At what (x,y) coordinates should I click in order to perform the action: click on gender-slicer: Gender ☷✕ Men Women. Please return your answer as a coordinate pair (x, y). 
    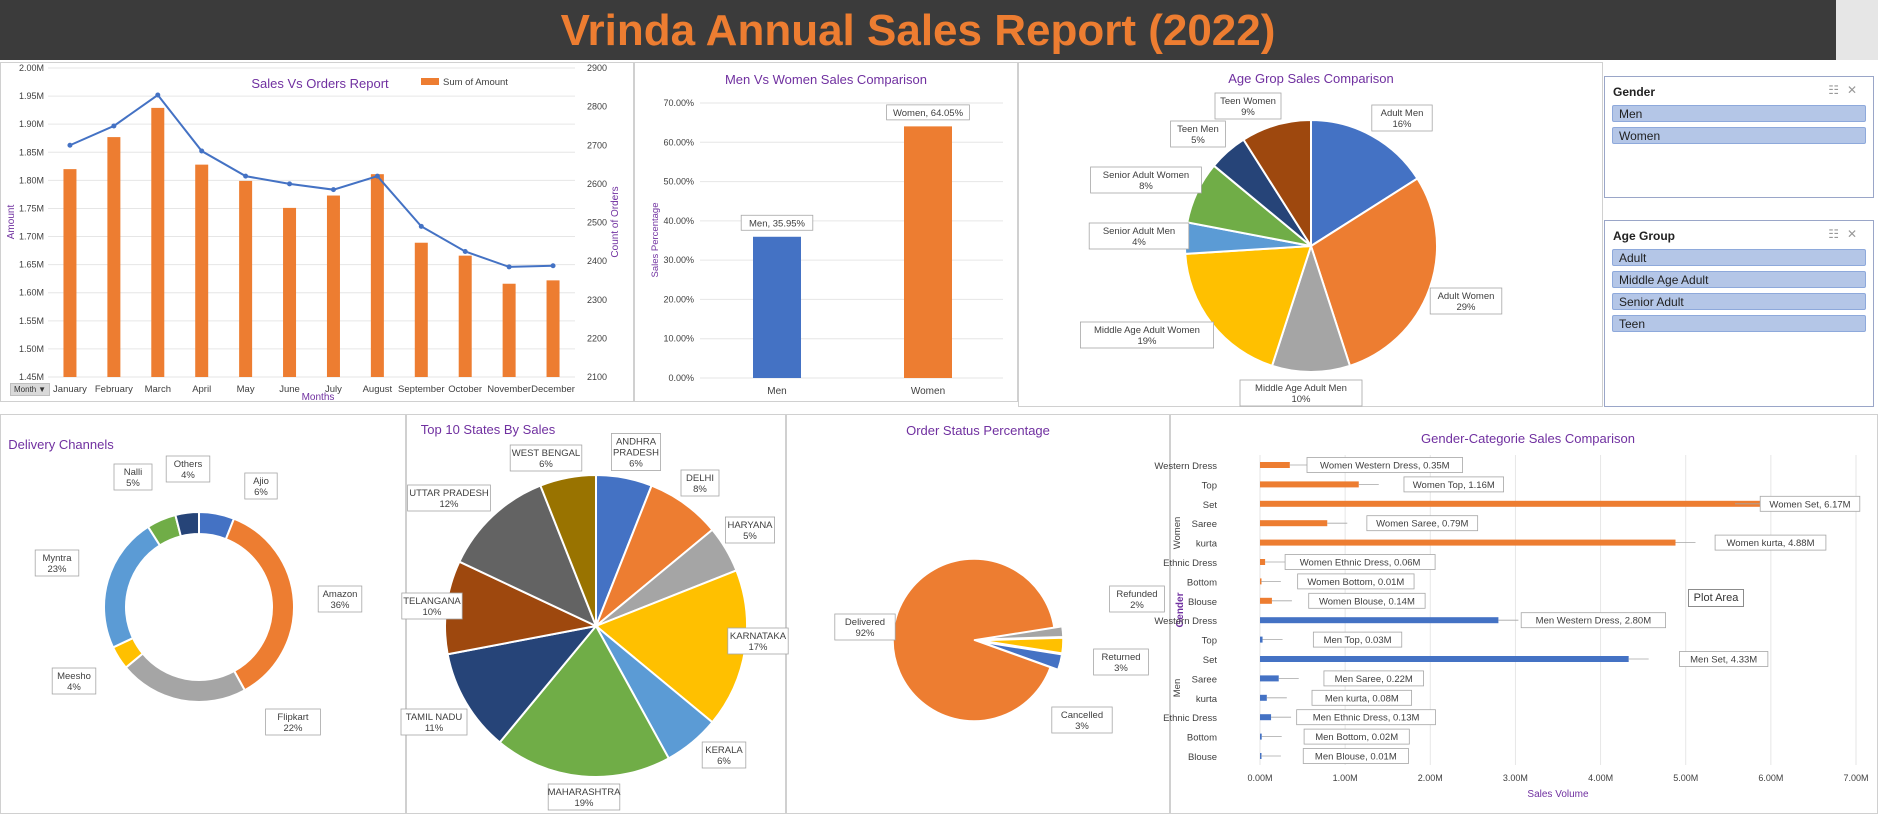
    Looking at the image, I should click on (1739, 137).